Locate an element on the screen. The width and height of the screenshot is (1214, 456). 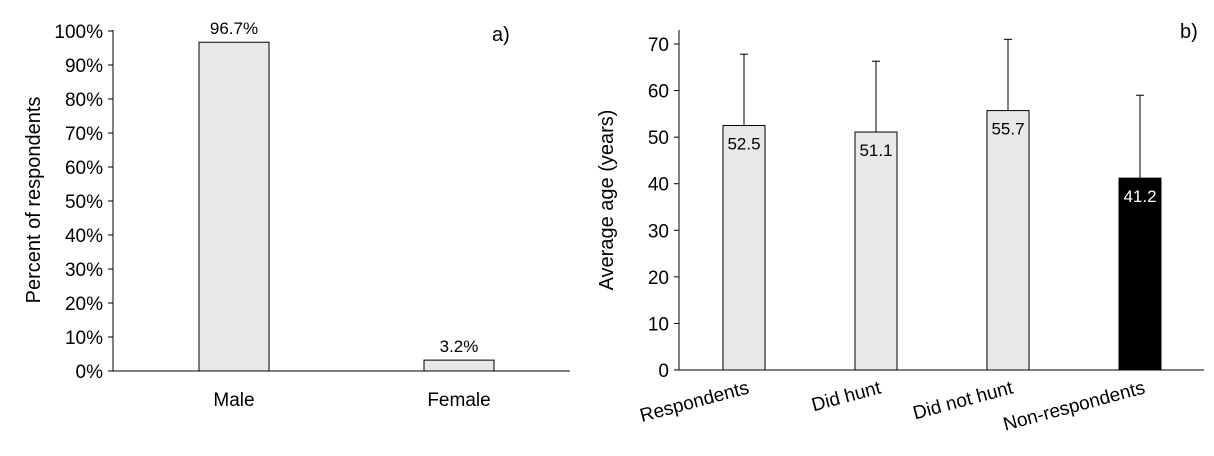
panel-a-category-label: Female is located at coordinates (458, 400).